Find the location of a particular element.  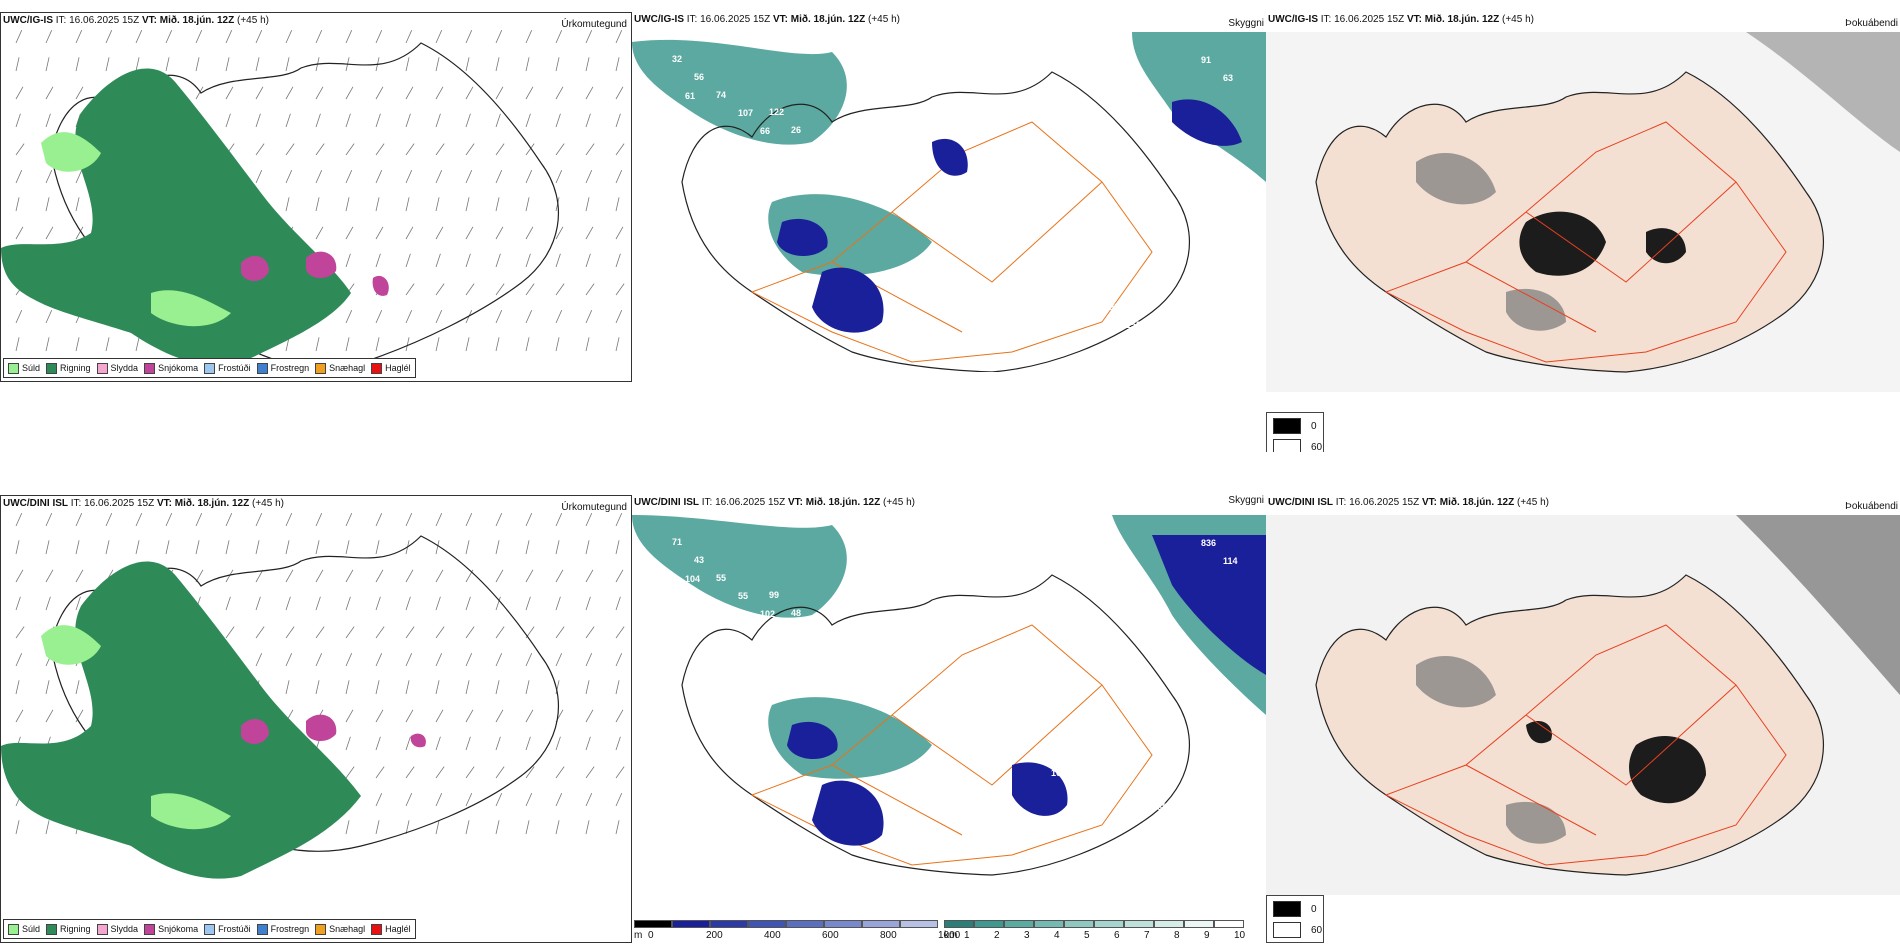

precip-map is located at coordinates (313, 199).